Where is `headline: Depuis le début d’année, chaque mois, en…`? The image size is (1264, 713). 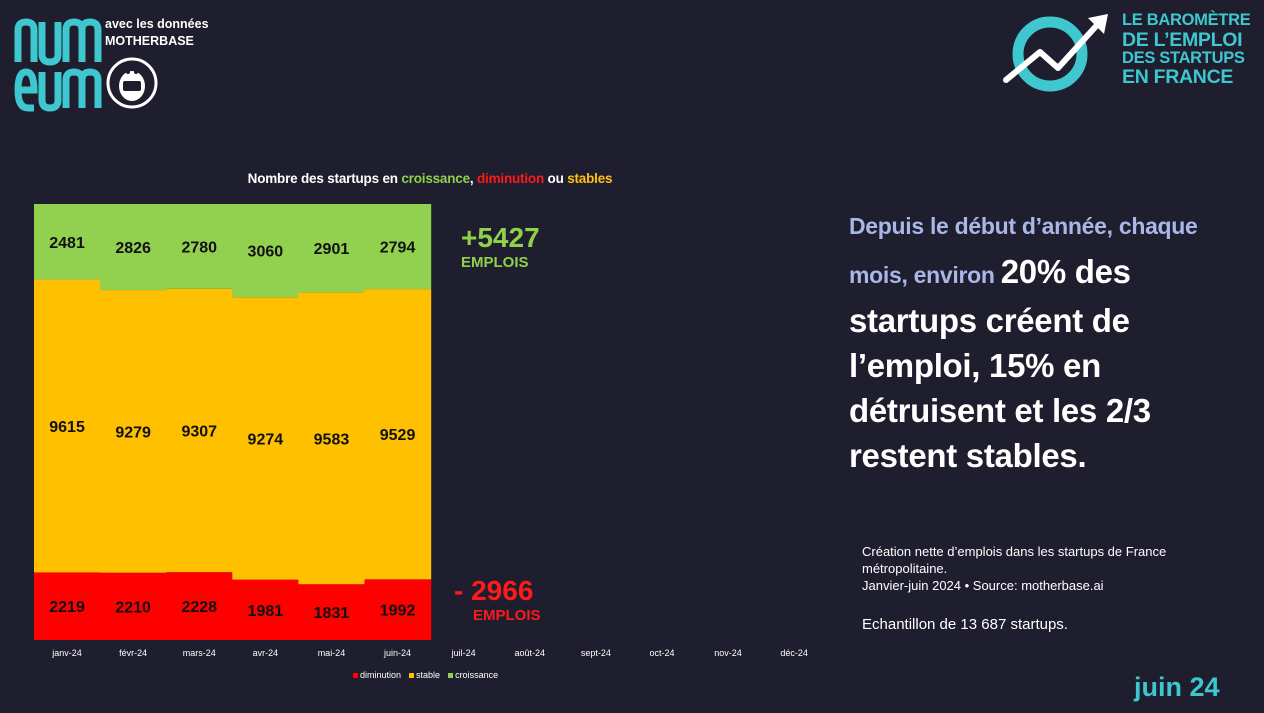
headline: Depuis le début d’année, chaque mois, en… is located at coordinates (1049, 339).